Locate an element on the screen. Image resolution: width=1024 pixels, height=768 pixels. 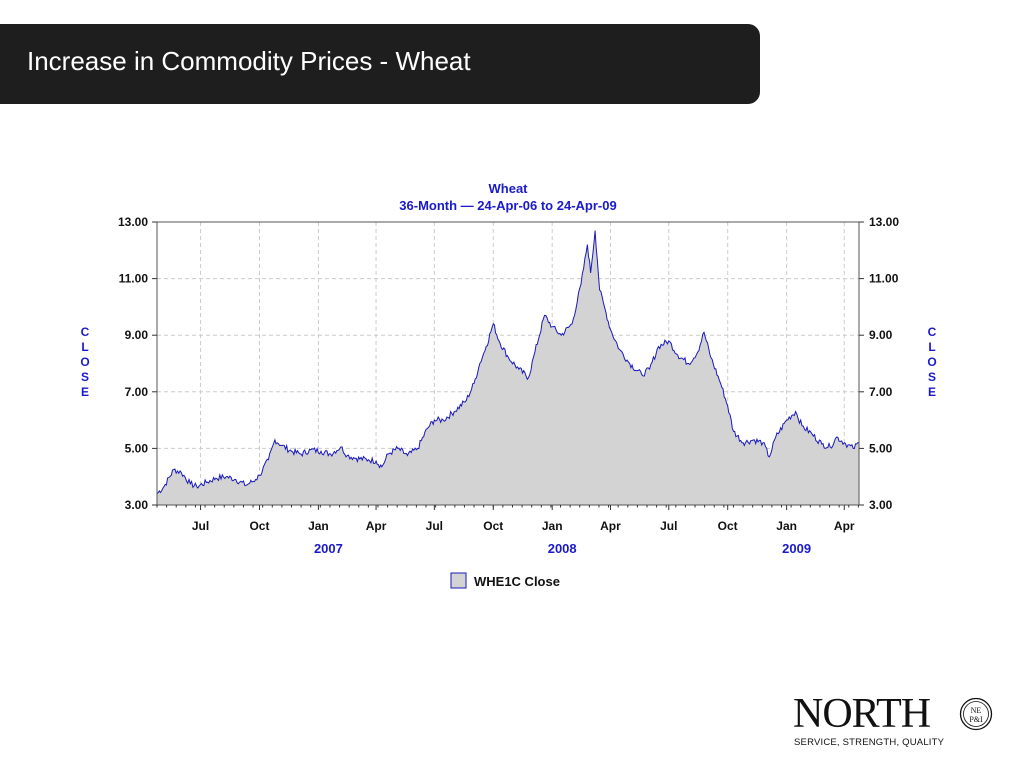
legend-label: WHE1C Close is located at coordinates (517, 581).